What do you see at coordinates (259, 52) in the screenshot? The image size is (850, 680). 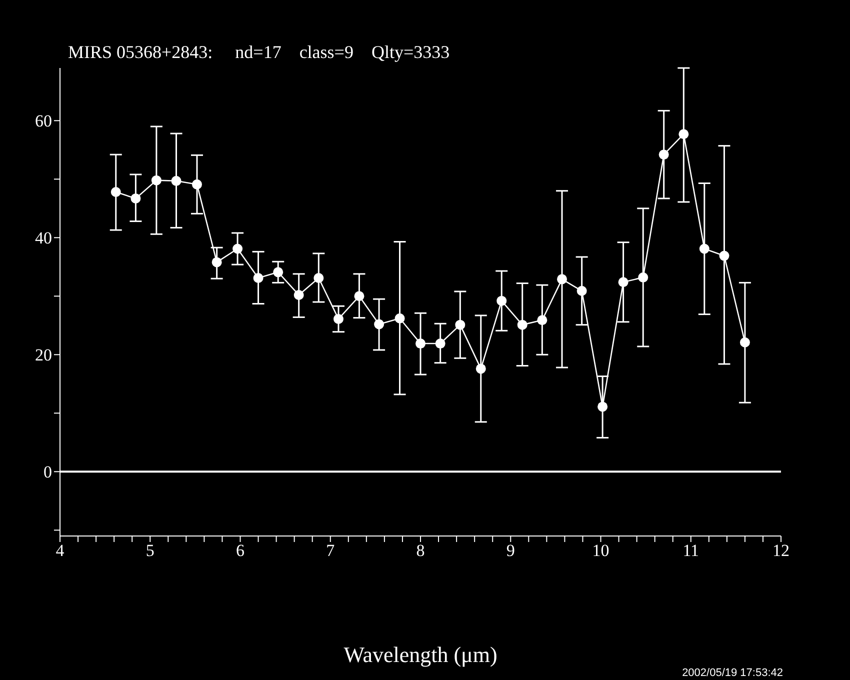 I see `chart-title: MIRS 05368+2843: nd=17 class=9 Qlty=3333` at bounding box center [259, 52].